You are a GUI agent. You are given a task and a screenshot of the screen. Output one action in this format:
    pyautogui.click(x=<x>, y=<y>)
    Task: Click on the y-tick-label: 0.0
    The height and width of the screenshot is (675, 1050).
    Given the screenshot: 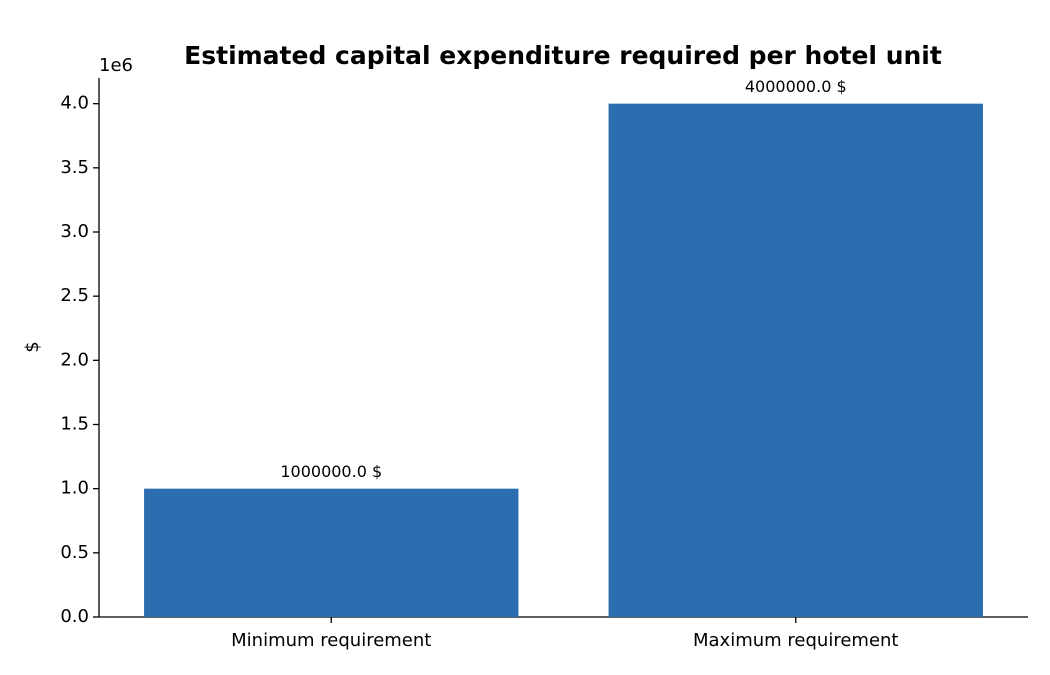 What is the action you would take?
    pyautogui.click(x=74, y=616)
    